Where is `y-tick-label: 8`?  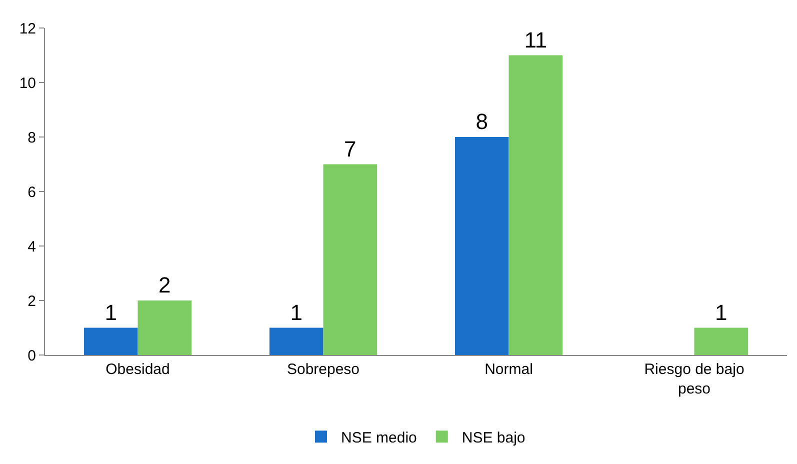
y-tick-label: 8 is located at coordinates (32, 137).